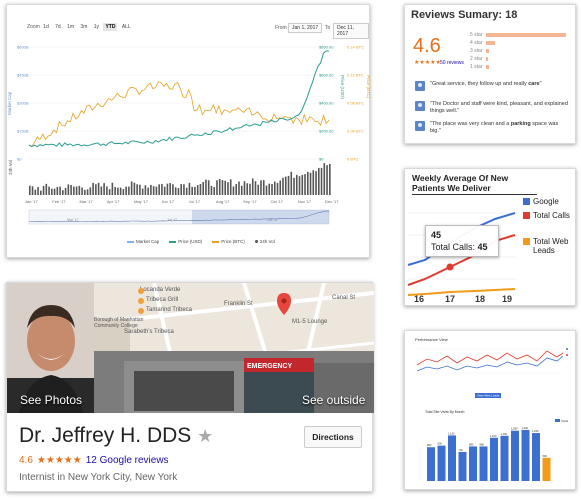 Image resolution: width=581 pixels, height=500 pixels. What do you see at coordinates (342, 87) in the screenshot?
I see `usd-axis-label: Price (USD)` at bounding box center [342, 87].